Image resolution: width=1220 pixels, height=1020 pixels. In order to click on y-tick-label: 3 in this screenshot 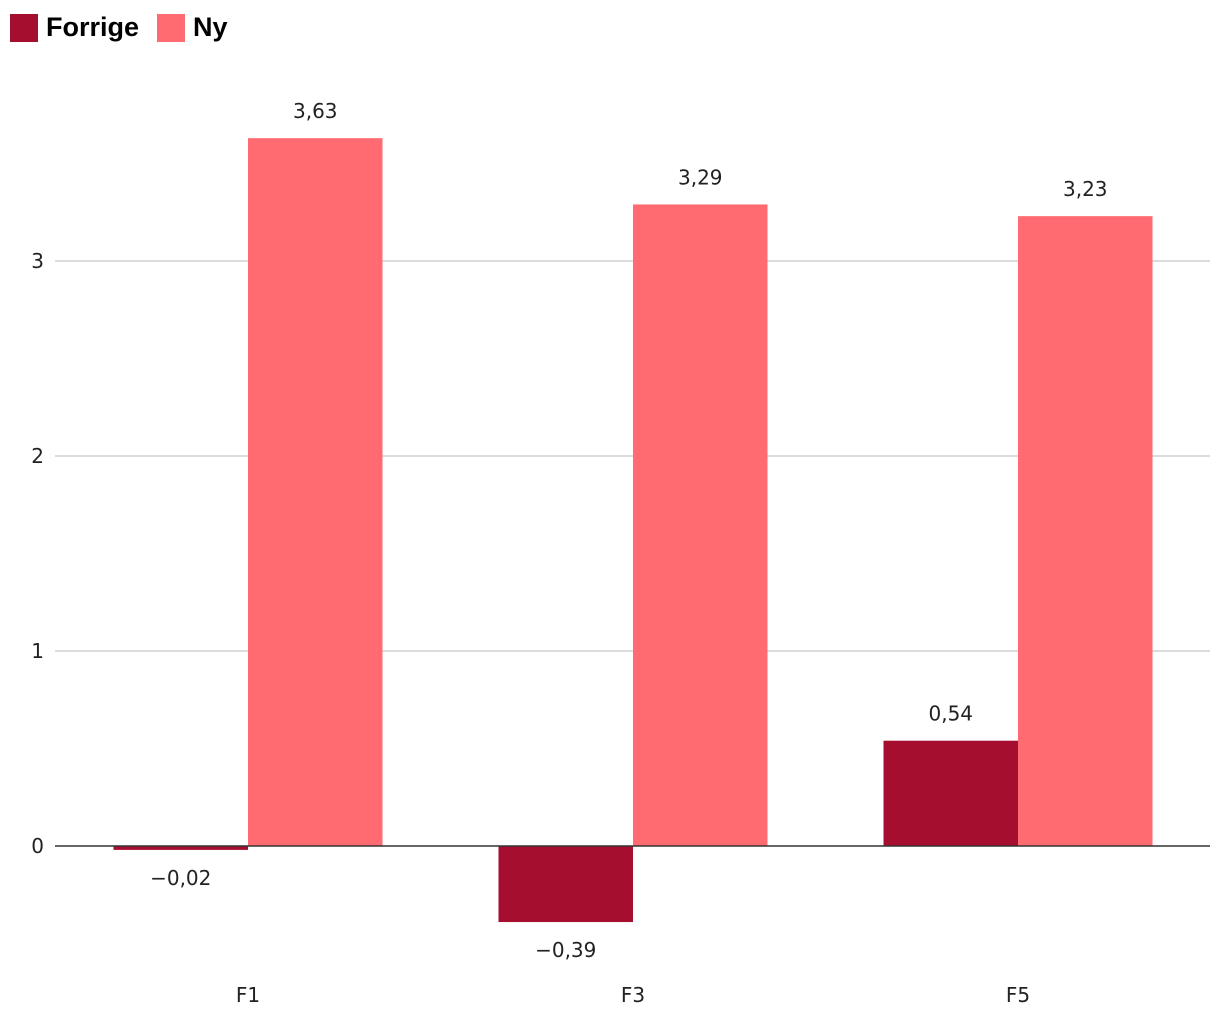, I will do `click(37, 261)`.